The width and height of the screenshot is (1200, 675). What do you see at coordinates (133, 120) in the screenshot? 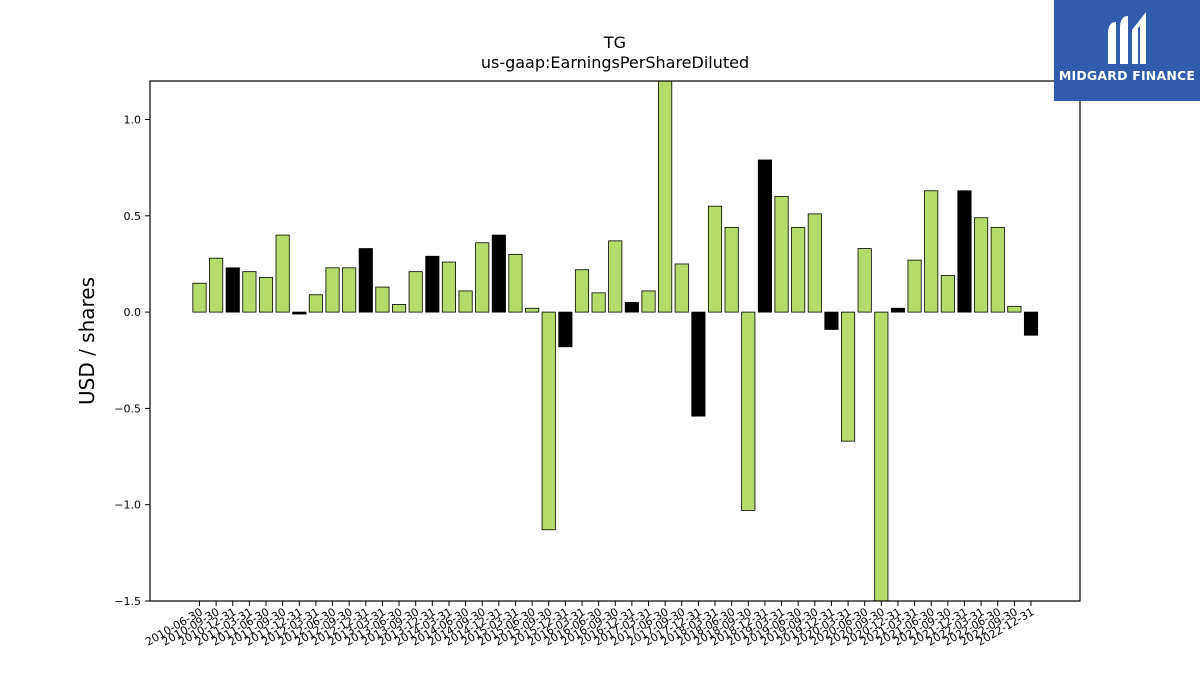
I see `y-tick-label: 1.0` at bounding box center [133, 120].